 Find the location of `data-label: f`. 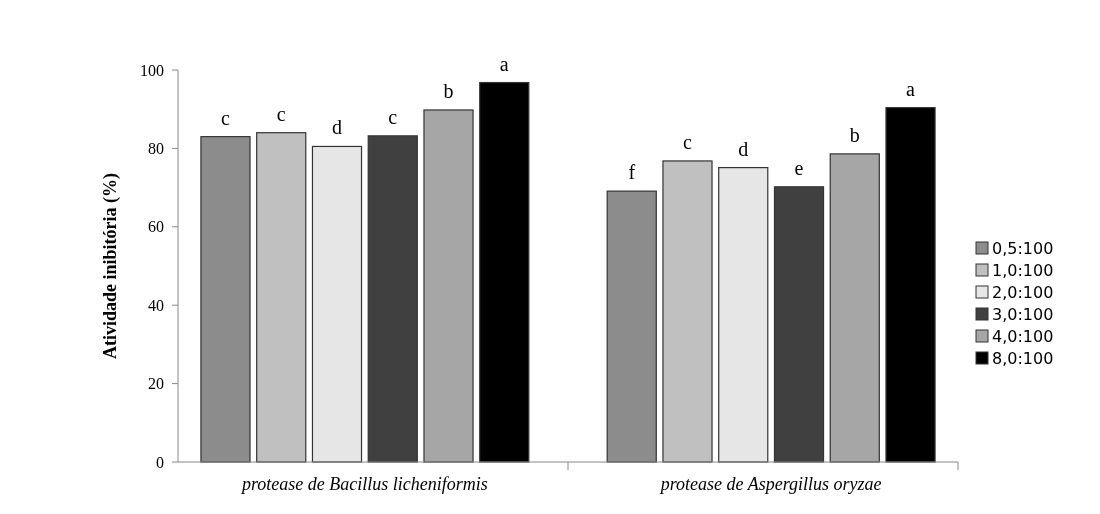

data-label: f is located at coordinates (632, 172).